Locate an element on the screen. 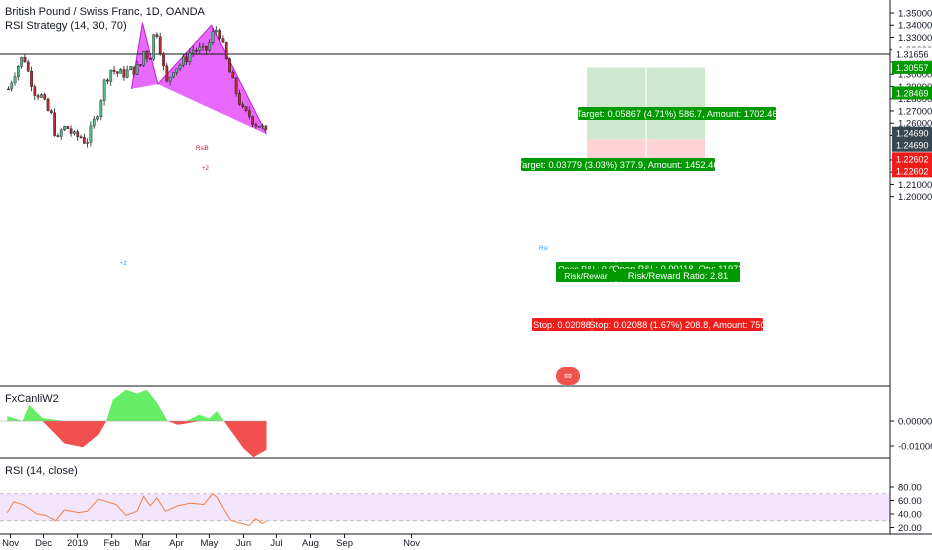 This screenshot has height=550, width=932. entry-price-tag-a-bg is located at coordinates (912, 133).